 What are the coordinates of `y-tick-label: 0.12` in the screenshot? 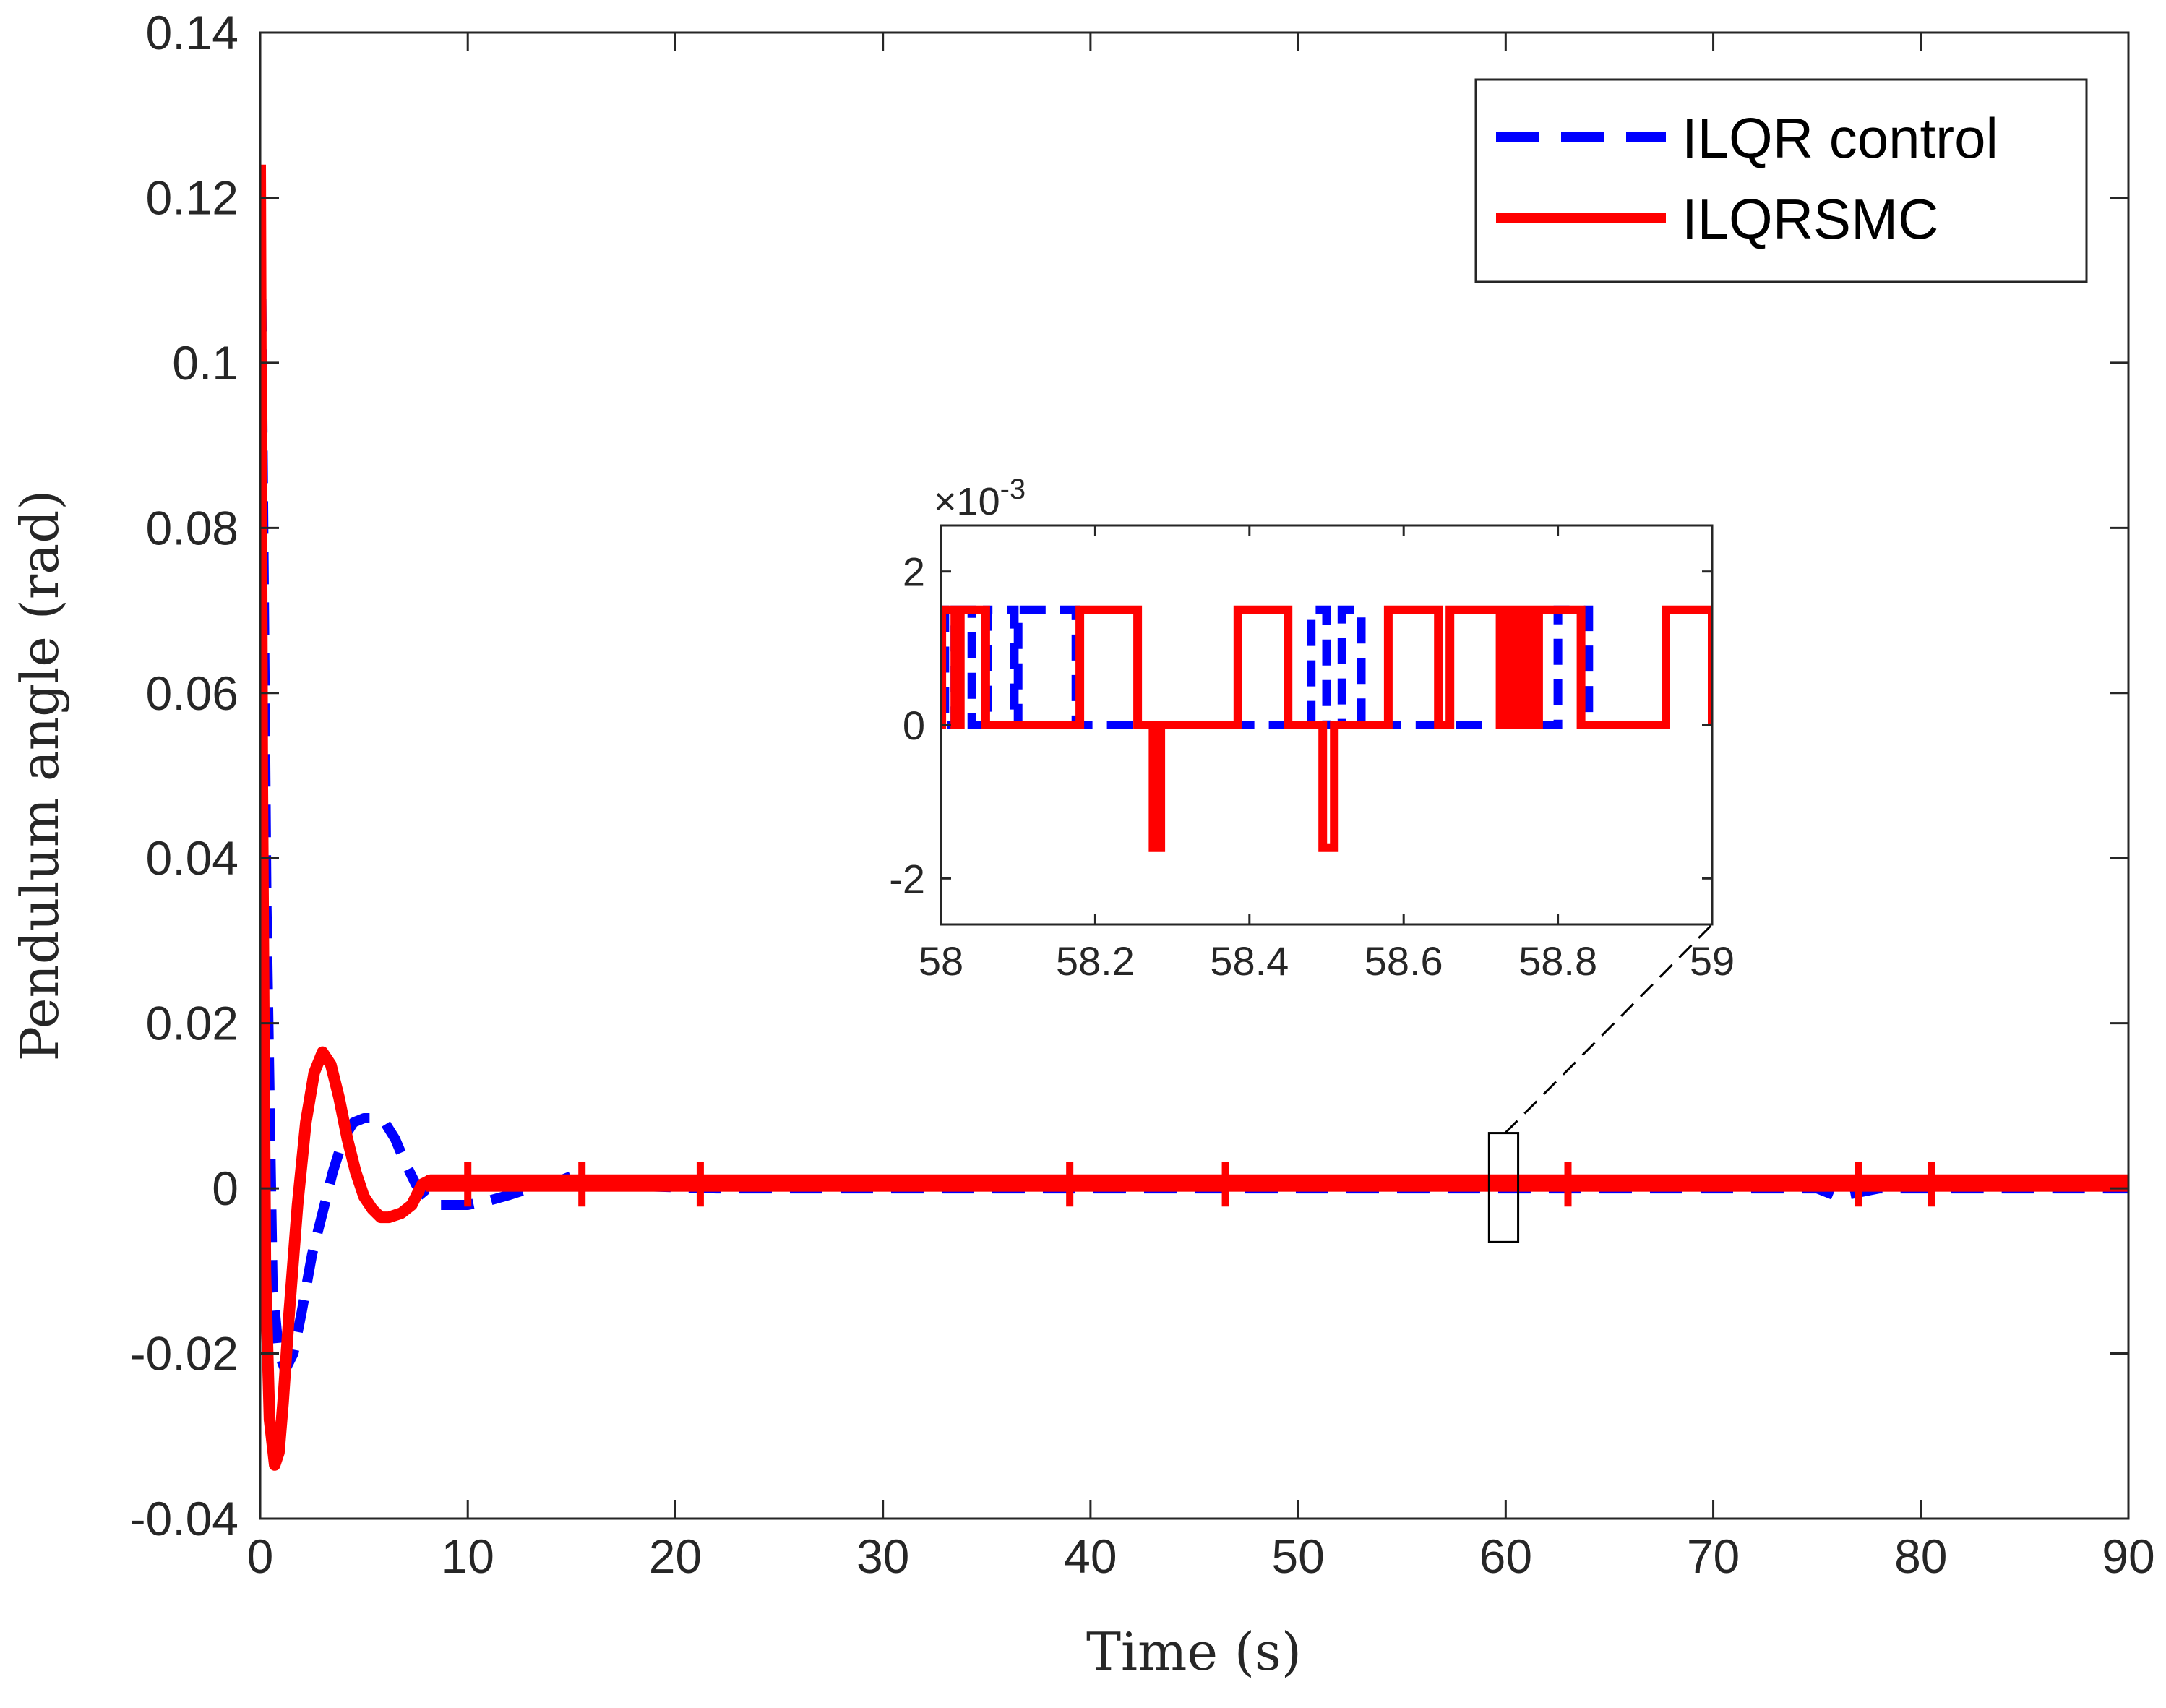 It's located at (192, 197).